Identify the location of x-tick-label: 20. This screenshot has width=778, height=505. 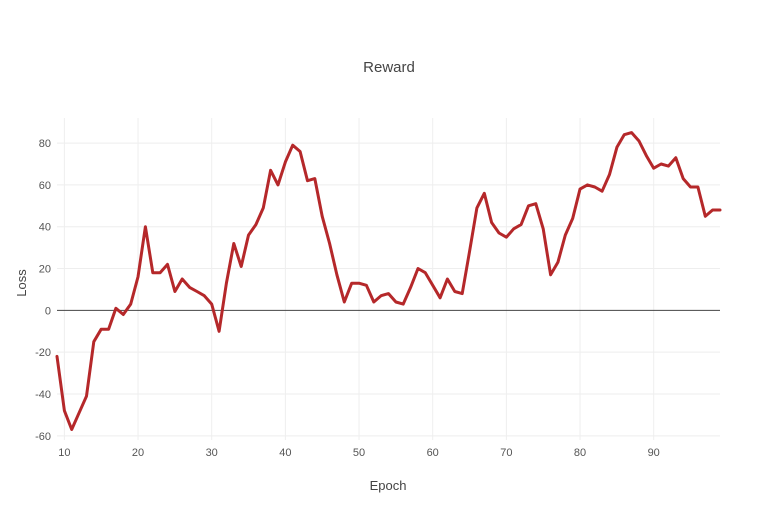
(138, 453).